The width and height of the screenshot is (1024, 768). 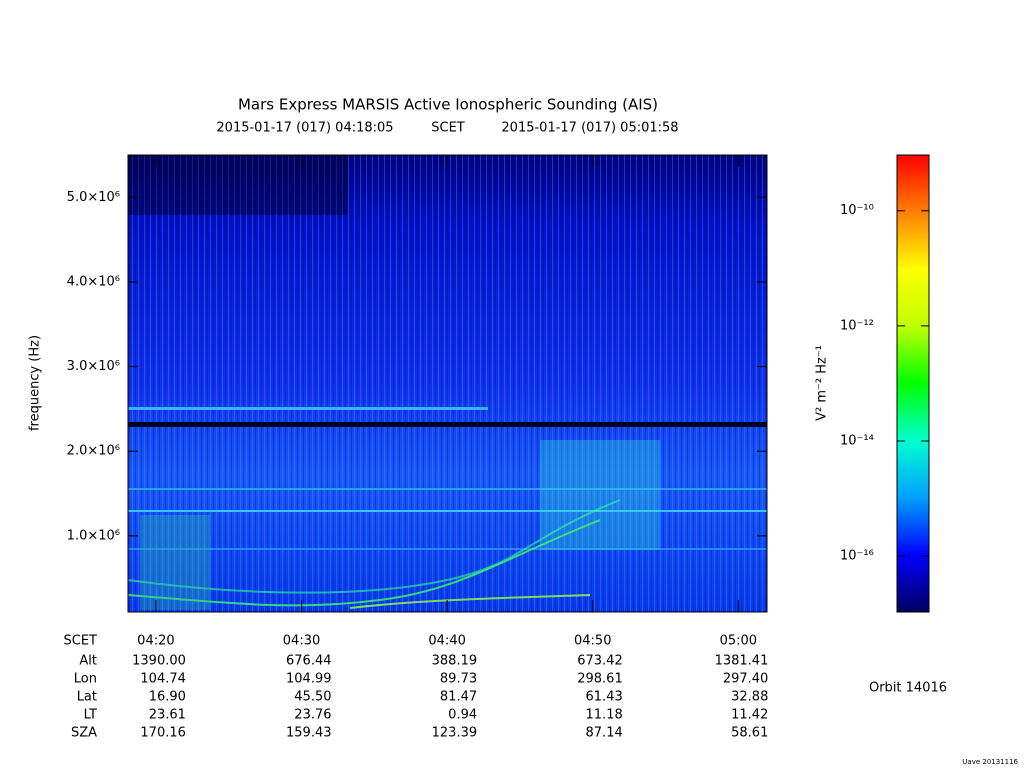 I want to click on ephemeris-value: 23.76, so click(x=312, y=715).